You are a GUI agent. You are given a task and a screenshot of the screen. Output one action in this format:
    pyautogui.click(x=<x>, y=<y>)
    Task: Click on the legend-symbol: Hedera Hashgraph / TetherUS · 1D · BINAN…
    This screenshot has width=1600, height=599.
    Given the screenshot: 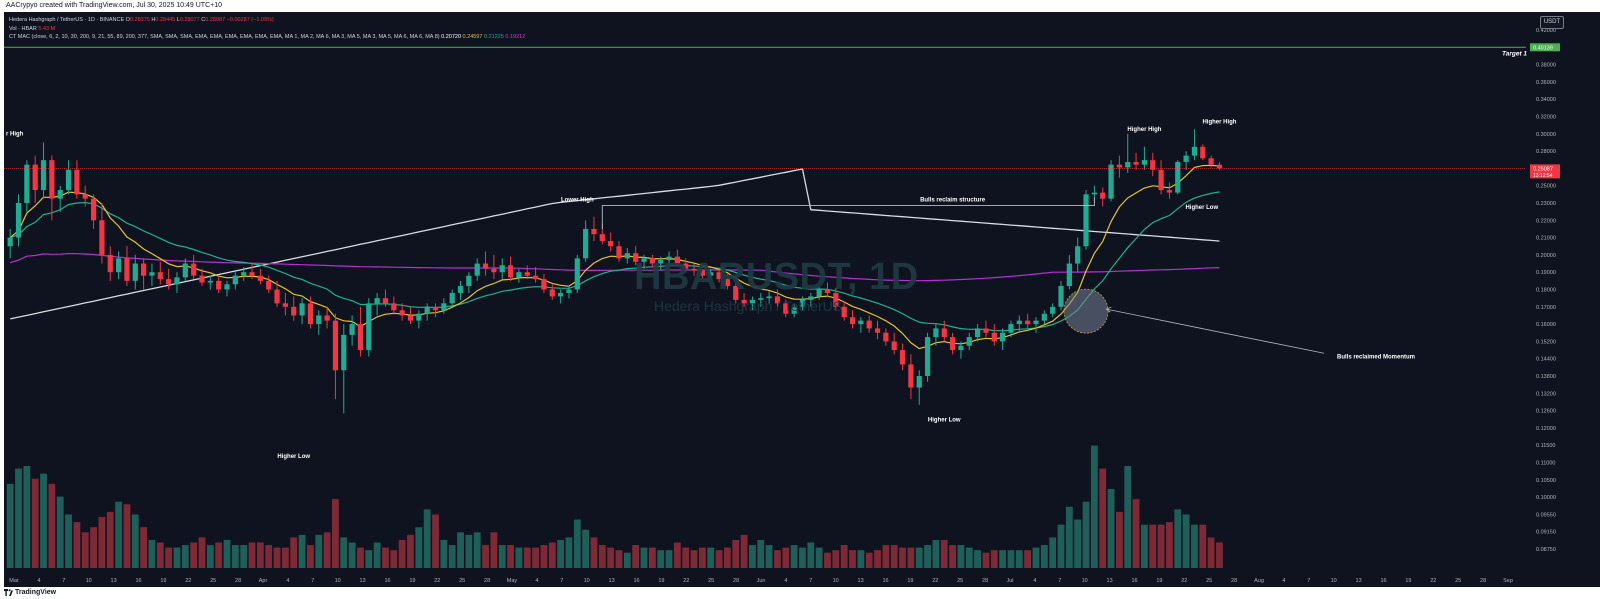 What is the action you would take?
    pyautogui.click(x=67, y=20)
    